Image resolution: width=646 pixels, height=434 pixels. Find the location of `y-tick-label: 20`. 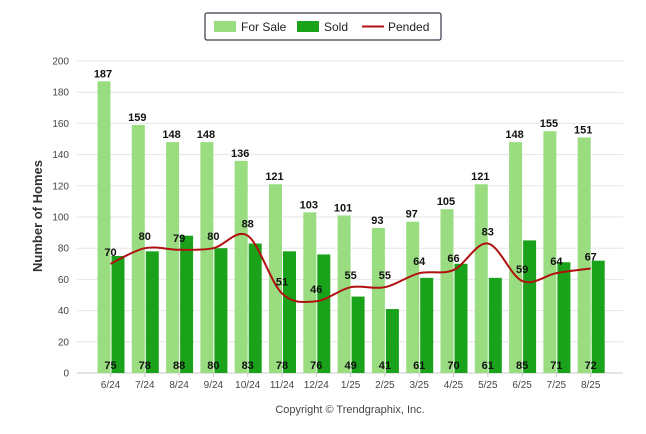

y-tick-label: 20 is located at coordinates (64, 342).